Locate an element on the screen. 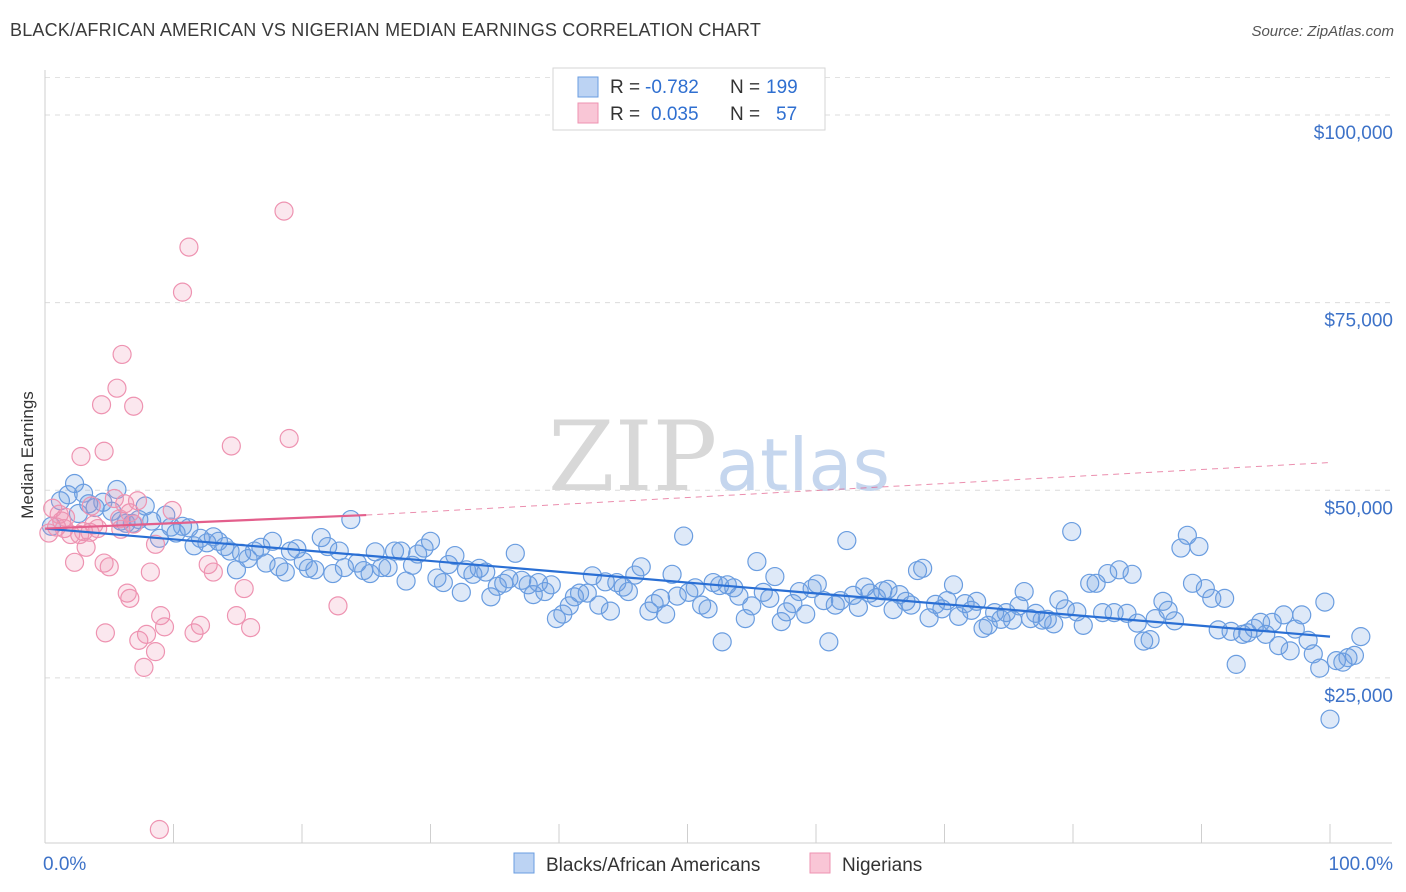 Image resolution: width=1406 pixels, height=892 pixels. y-tick-label: $25,000 is located at coordinates (1358, 696).